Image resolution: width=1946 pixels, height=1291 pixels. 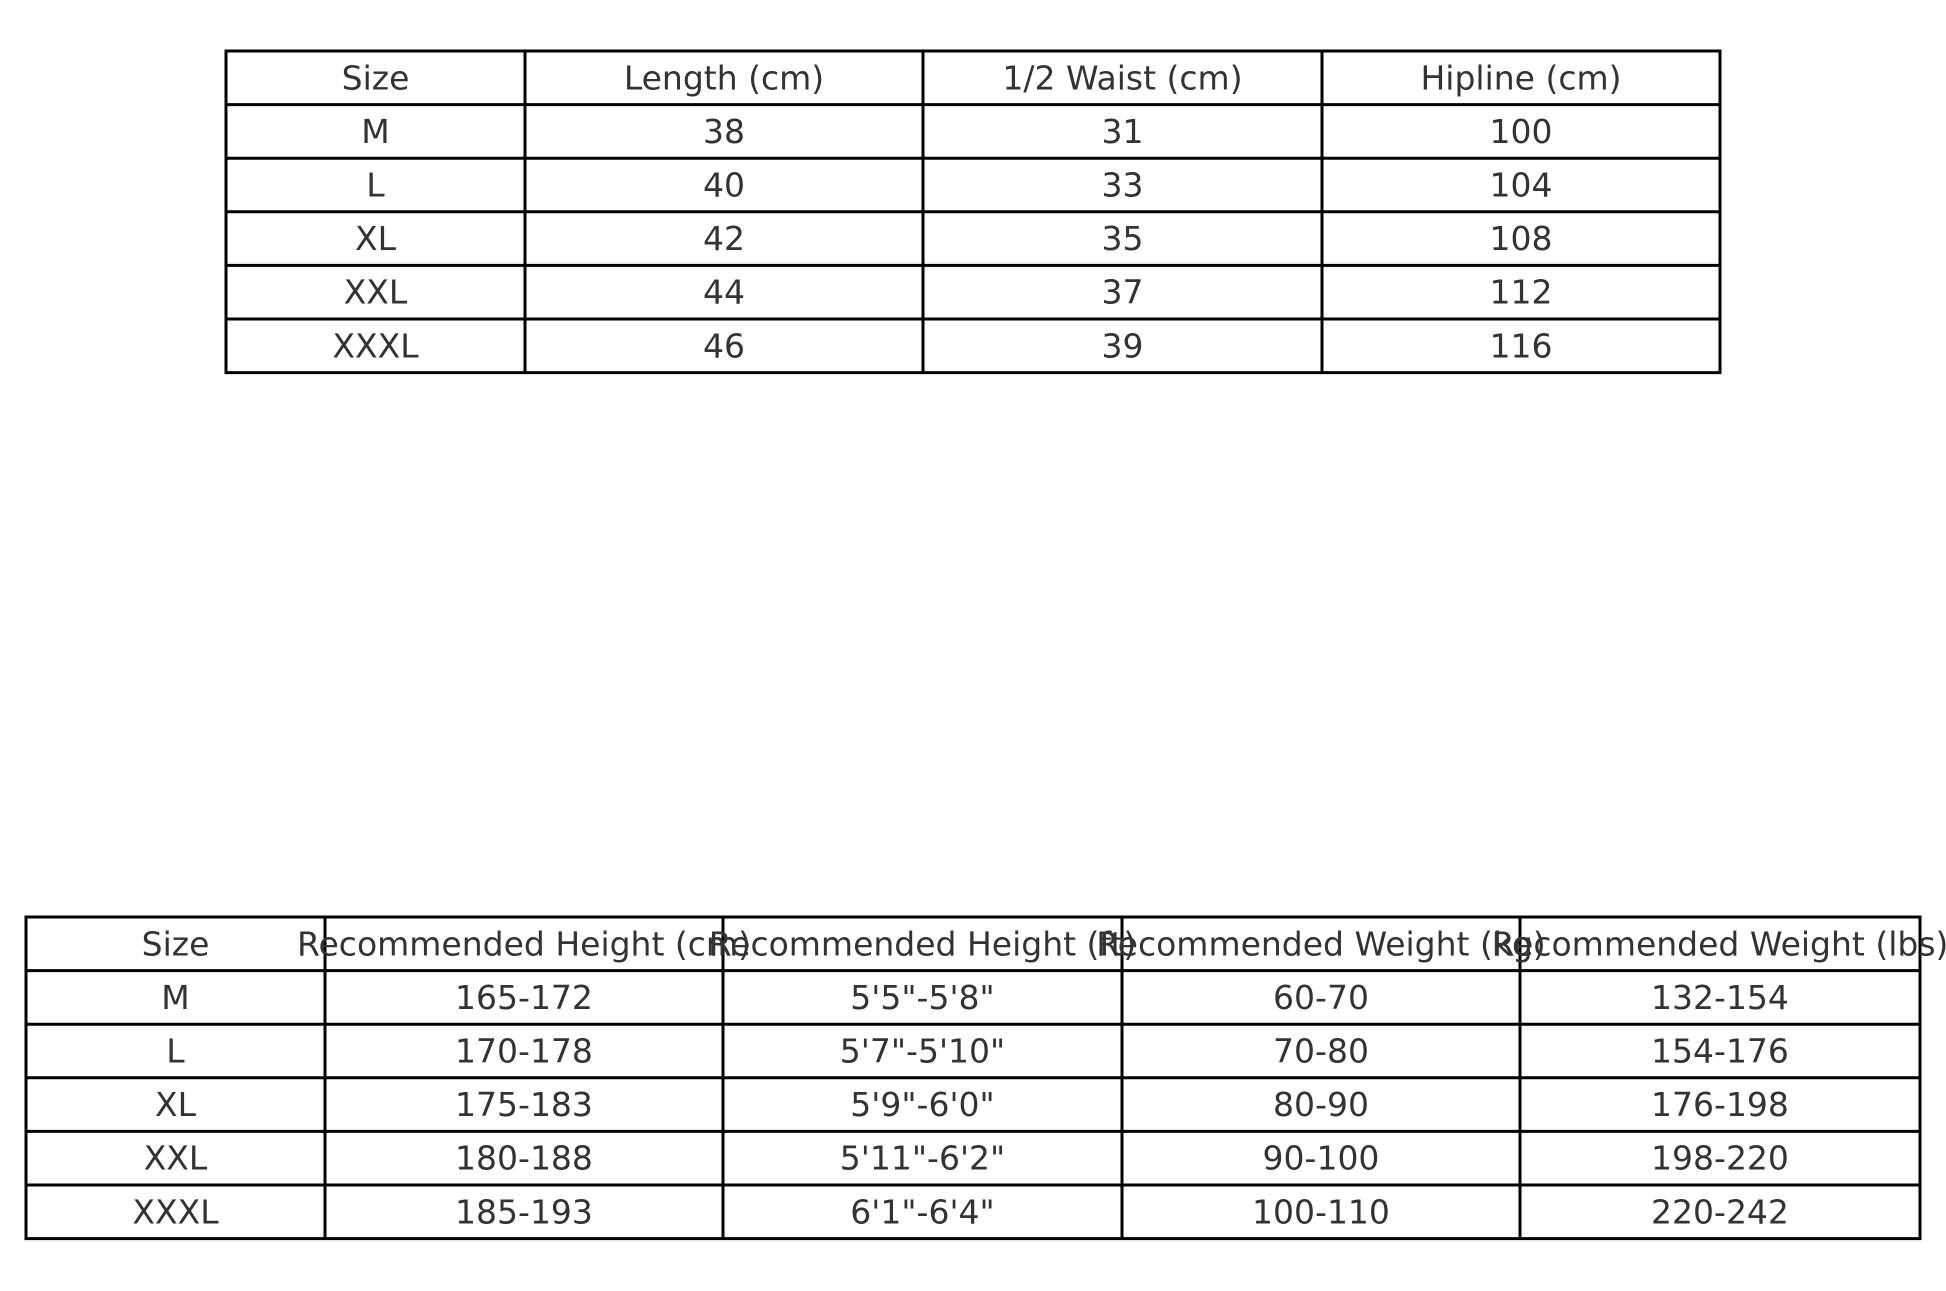 I want to click on table-cell: 46, so click(x=724, y=345).